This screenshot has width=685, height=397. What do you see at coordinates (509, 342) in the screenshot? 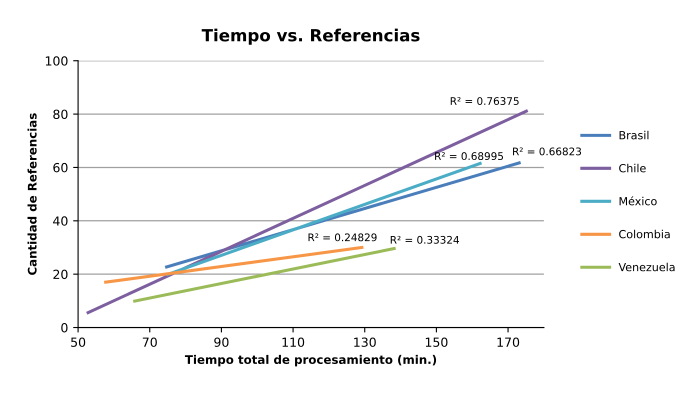
I see `x-tick-label: 170` at bounding box center [509, 342].